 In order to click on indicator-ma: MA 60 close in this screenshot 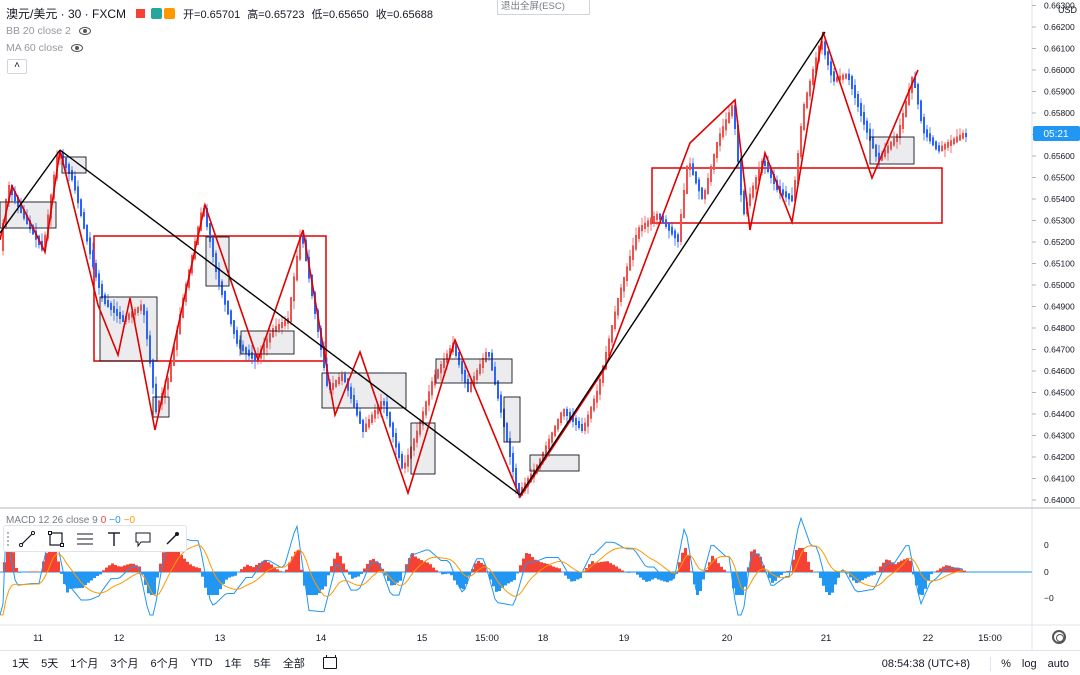, I will do `click(35, 47)`.